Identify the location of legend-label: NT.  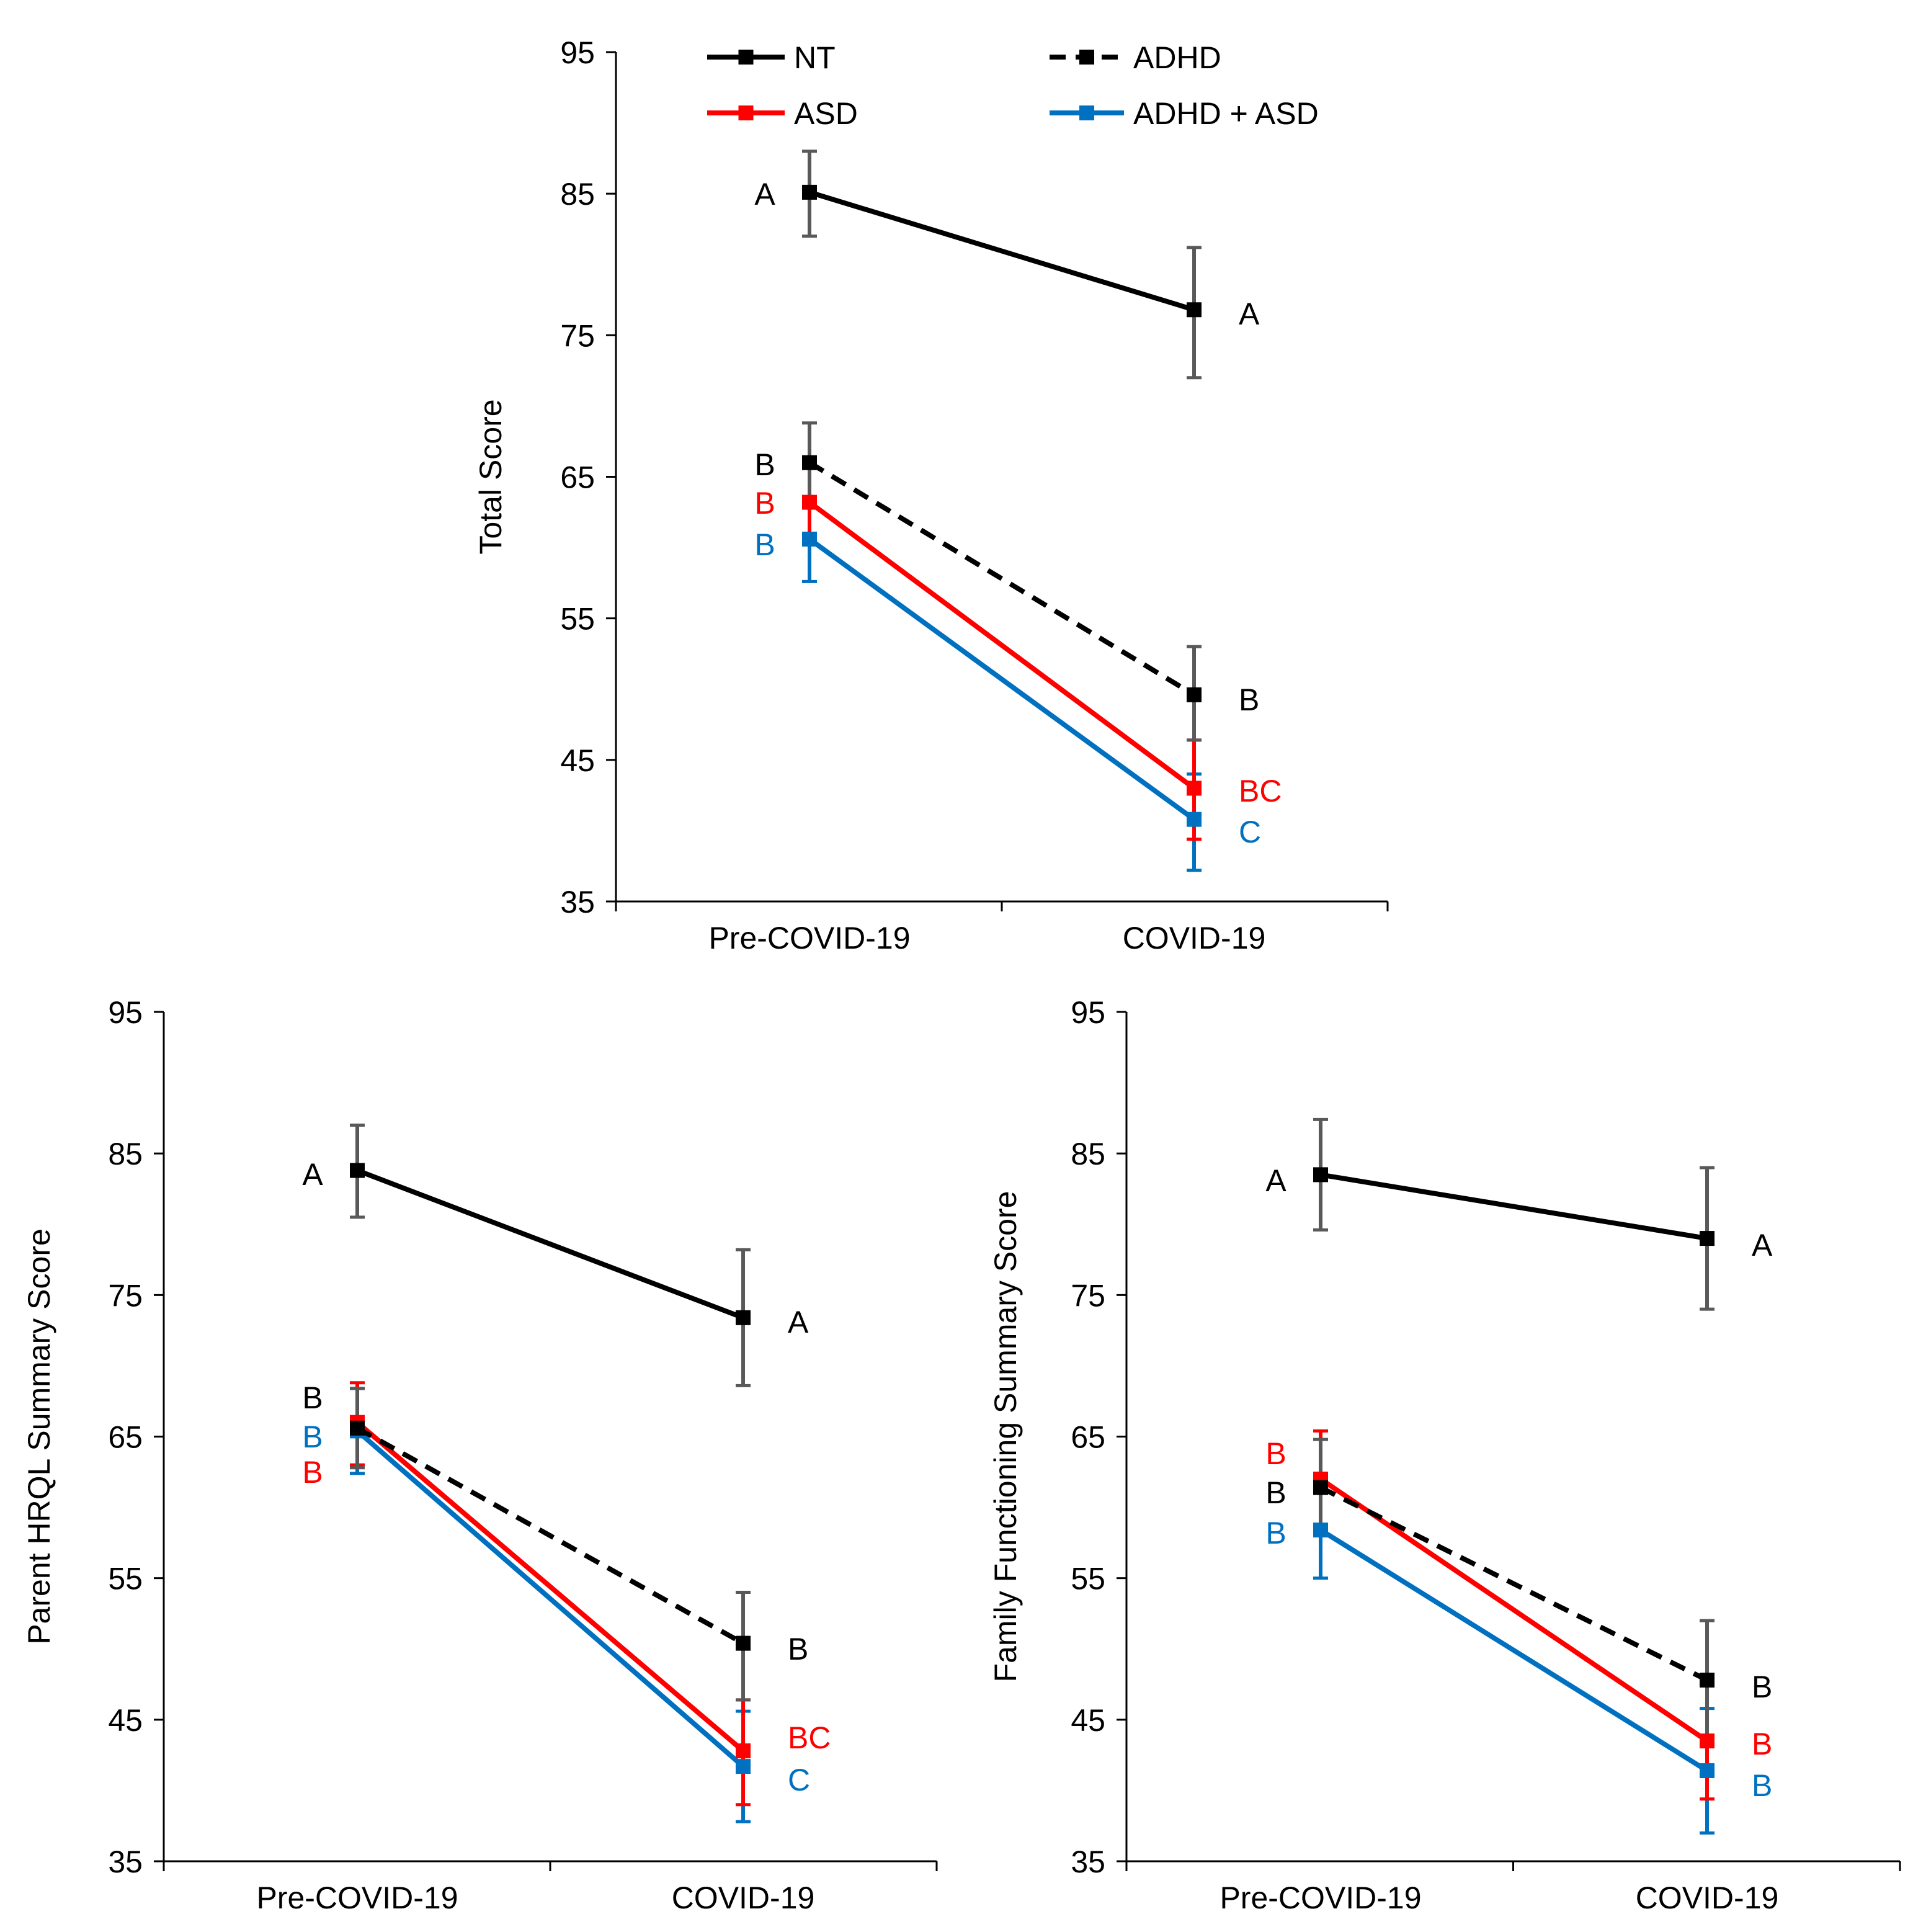
(815, 57).